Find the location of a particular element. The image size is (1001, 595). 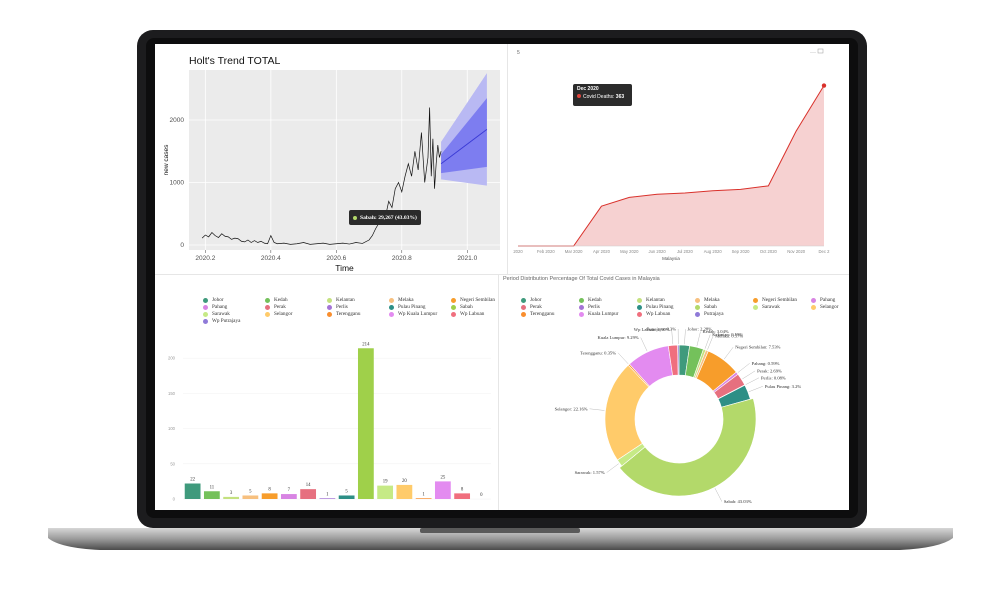

donut-legend-item: Kelantan is located at coordinates (664, 300).